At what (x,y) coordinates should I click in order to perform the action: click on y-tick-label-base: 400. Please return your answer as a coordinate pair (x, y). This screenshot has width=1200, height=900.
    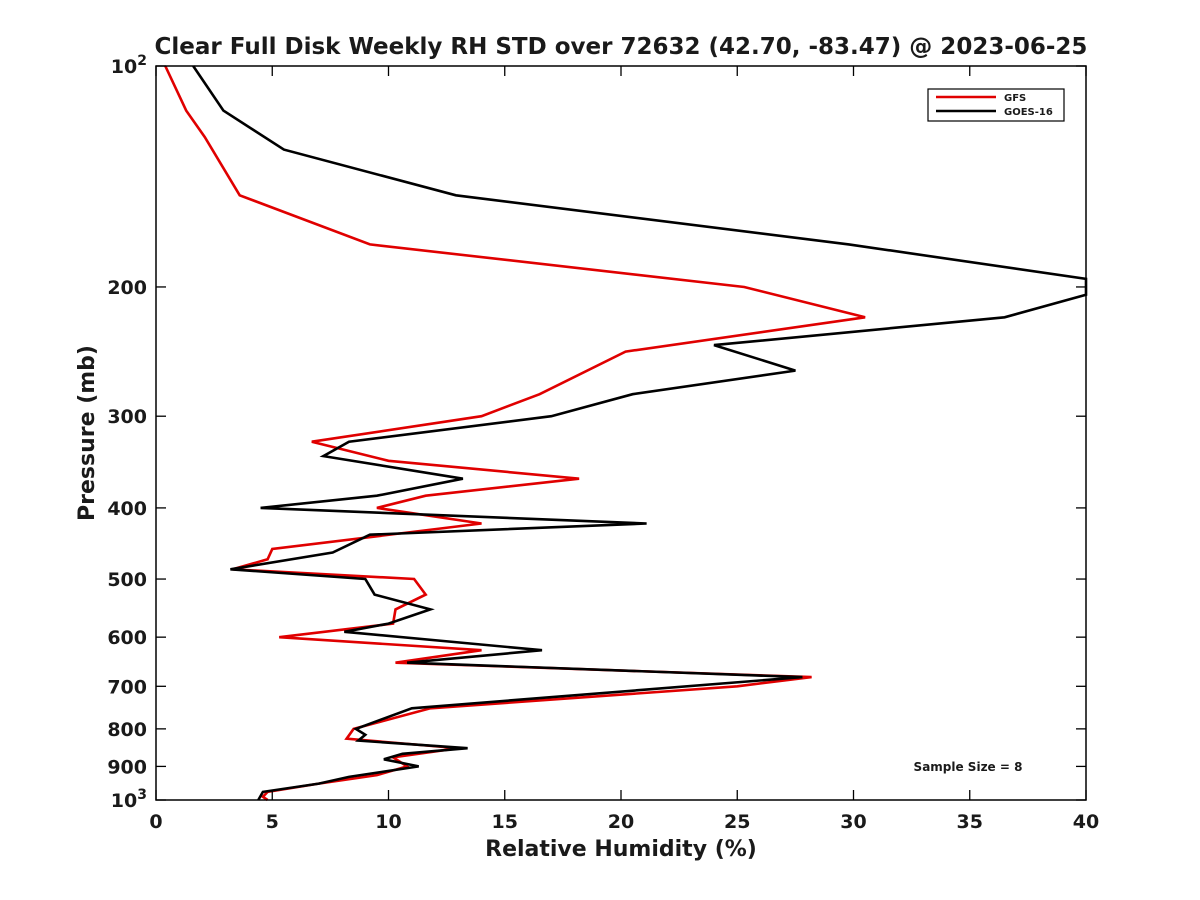
    Looking at the image, I should click on (127, 509).